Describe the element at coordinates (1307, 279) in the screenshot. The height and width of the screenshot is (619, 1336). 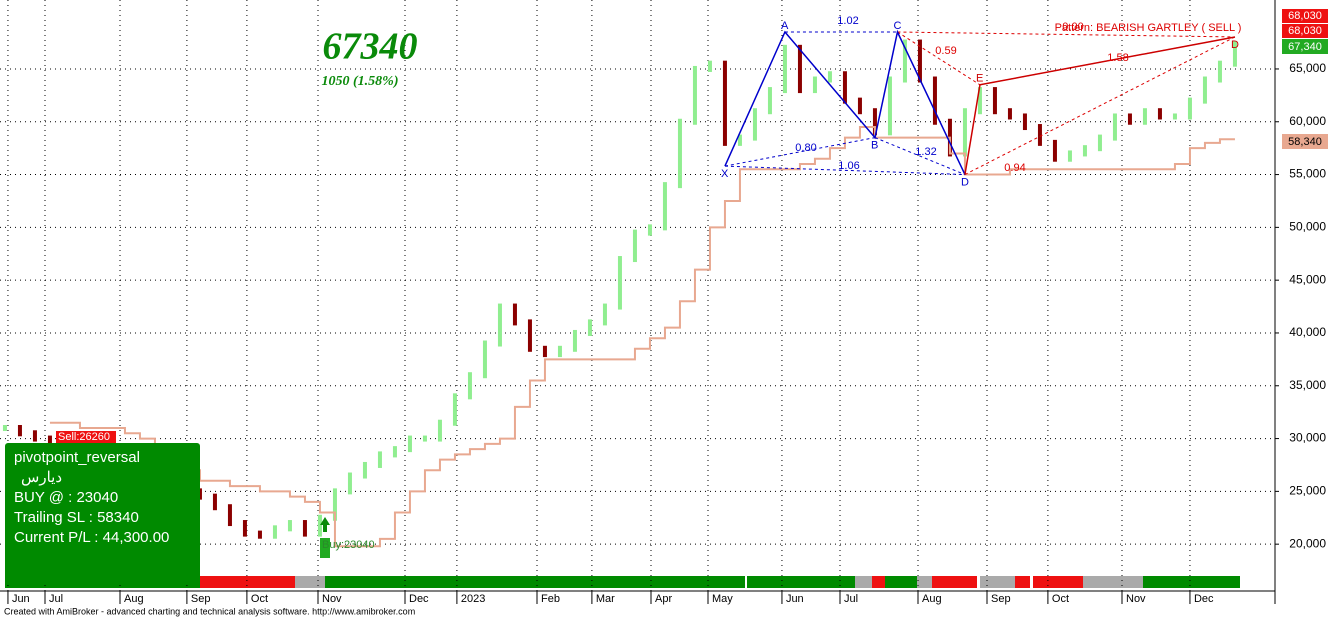
I see `y-tick-label: 45,000` at that location.